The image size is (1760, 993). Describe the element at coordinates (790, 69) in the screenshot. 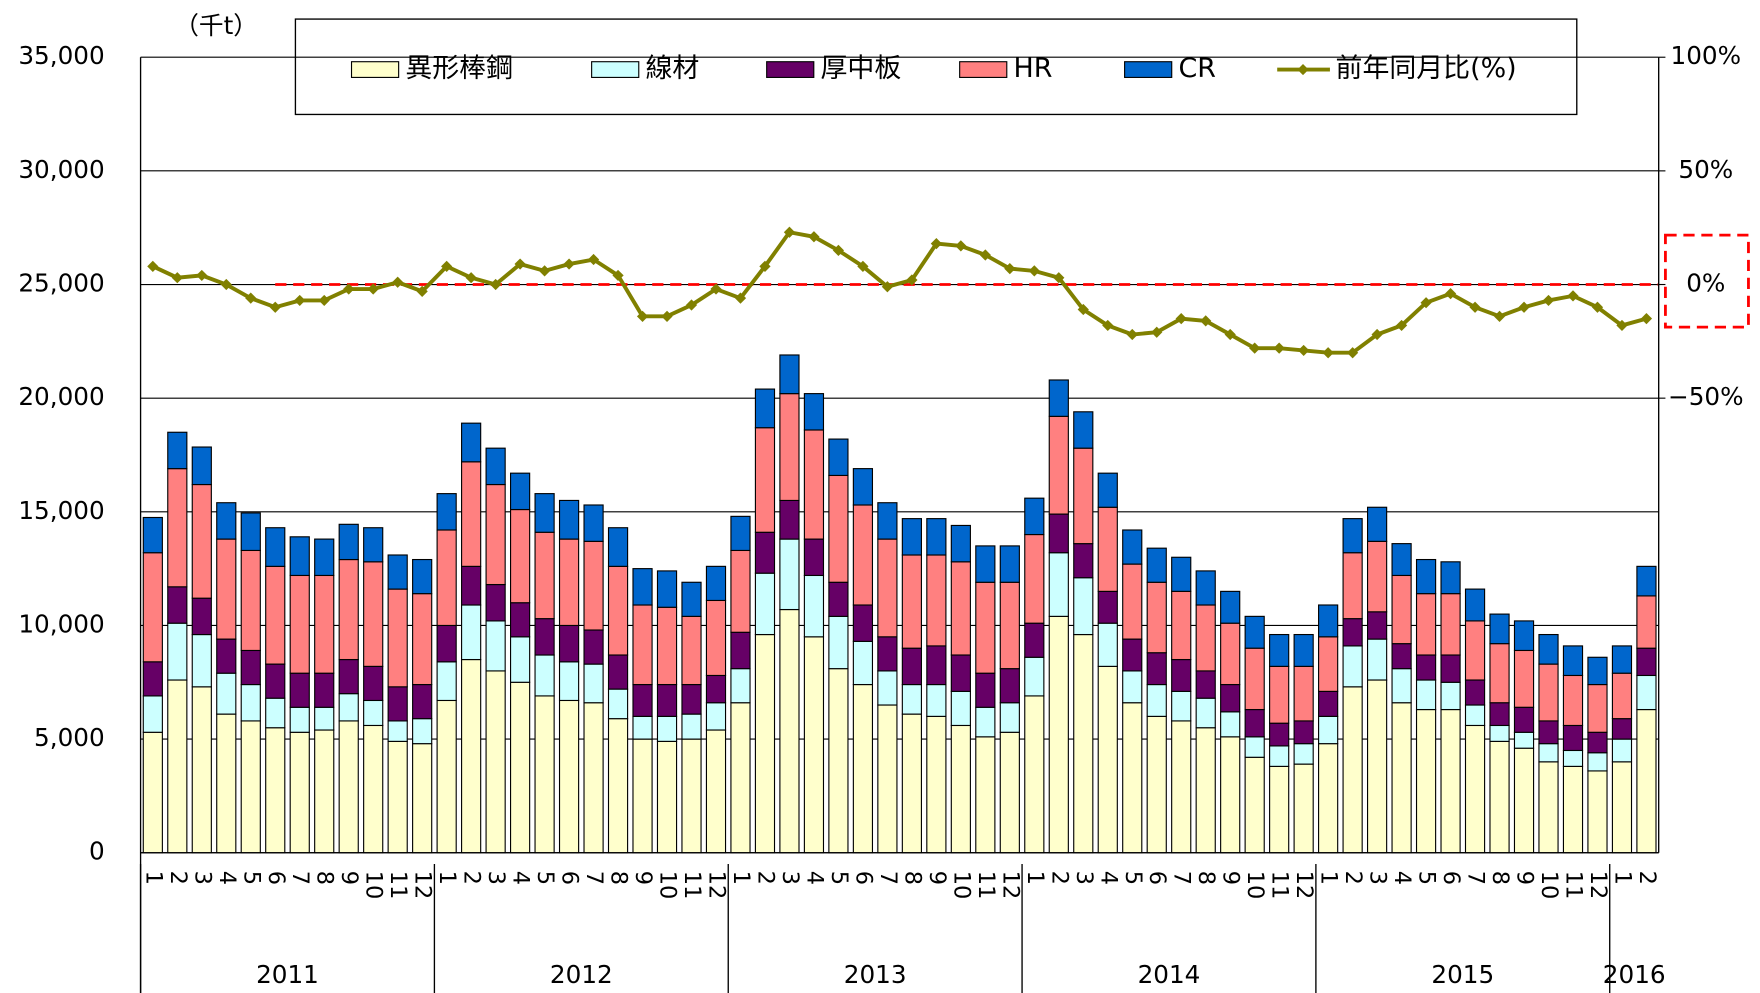

I see `legend-swatch` at that location.